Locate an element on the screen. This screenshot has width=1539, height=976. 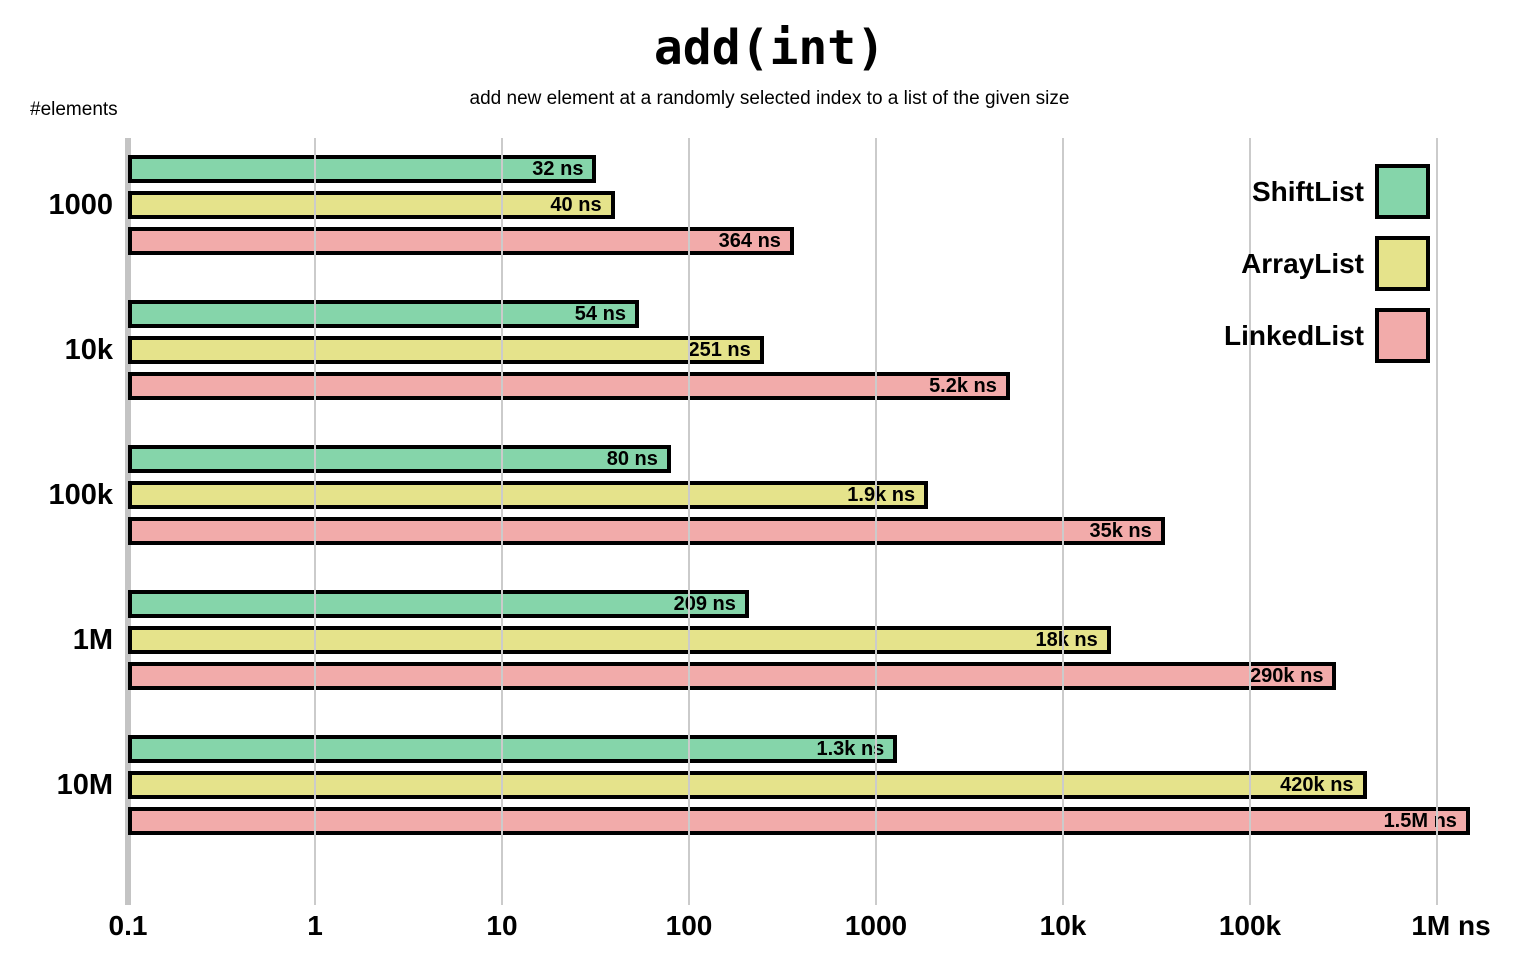
bar-value-label: 1.9k ns is located at coordinates (881, 495).